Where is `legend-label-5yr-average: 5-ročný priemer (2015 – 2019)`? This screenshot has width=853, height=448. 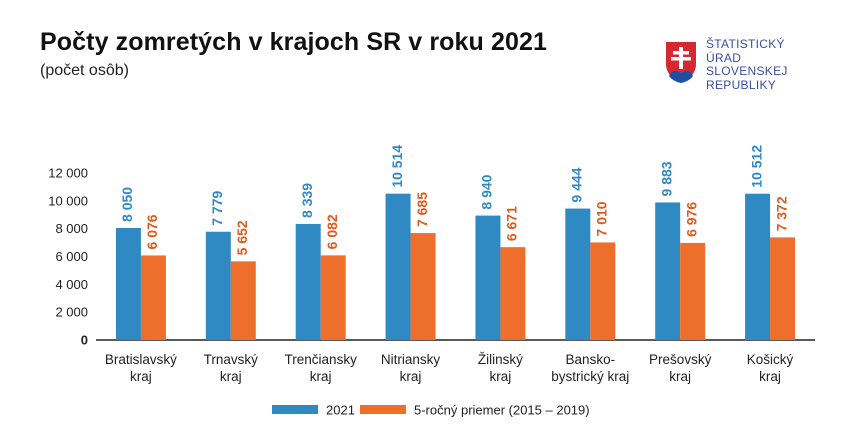 legend-label-5yr-average: 5-ročný priemer (2015 – 2019) is located at coordinates (502, 410).